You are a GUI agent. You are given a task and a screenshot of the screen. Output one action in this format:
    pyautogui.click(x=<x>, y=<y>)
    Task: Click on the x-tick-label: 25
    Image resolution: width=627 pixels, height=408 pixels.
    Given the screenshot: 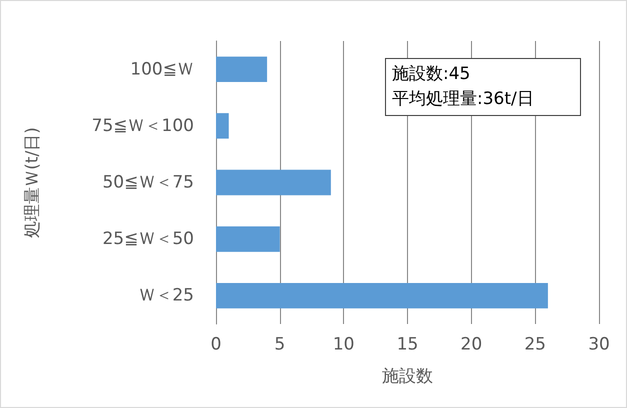 What is the action you would take?
    pyautogui.click(x=535, y=344)
    